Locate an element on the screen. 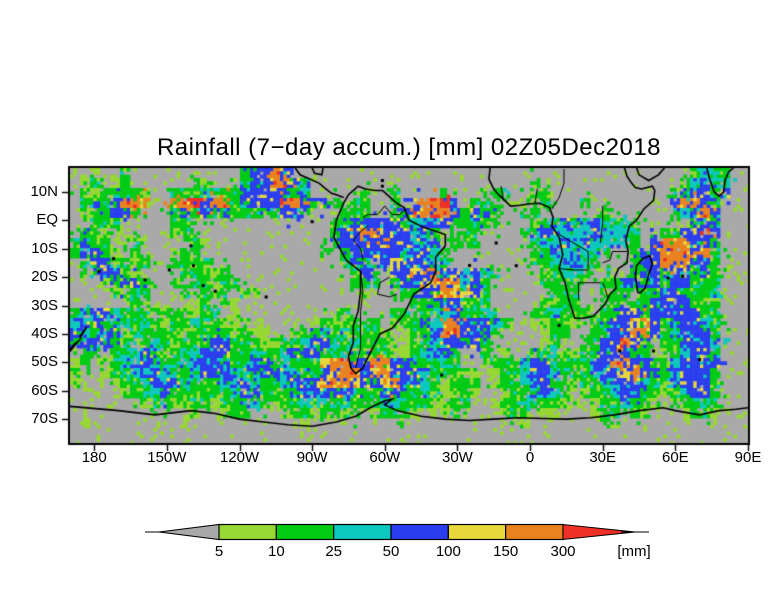 The width and height of the screenshot is (784, 612). x-axis-tick-label: 150W is located at coordinates (167, 457).